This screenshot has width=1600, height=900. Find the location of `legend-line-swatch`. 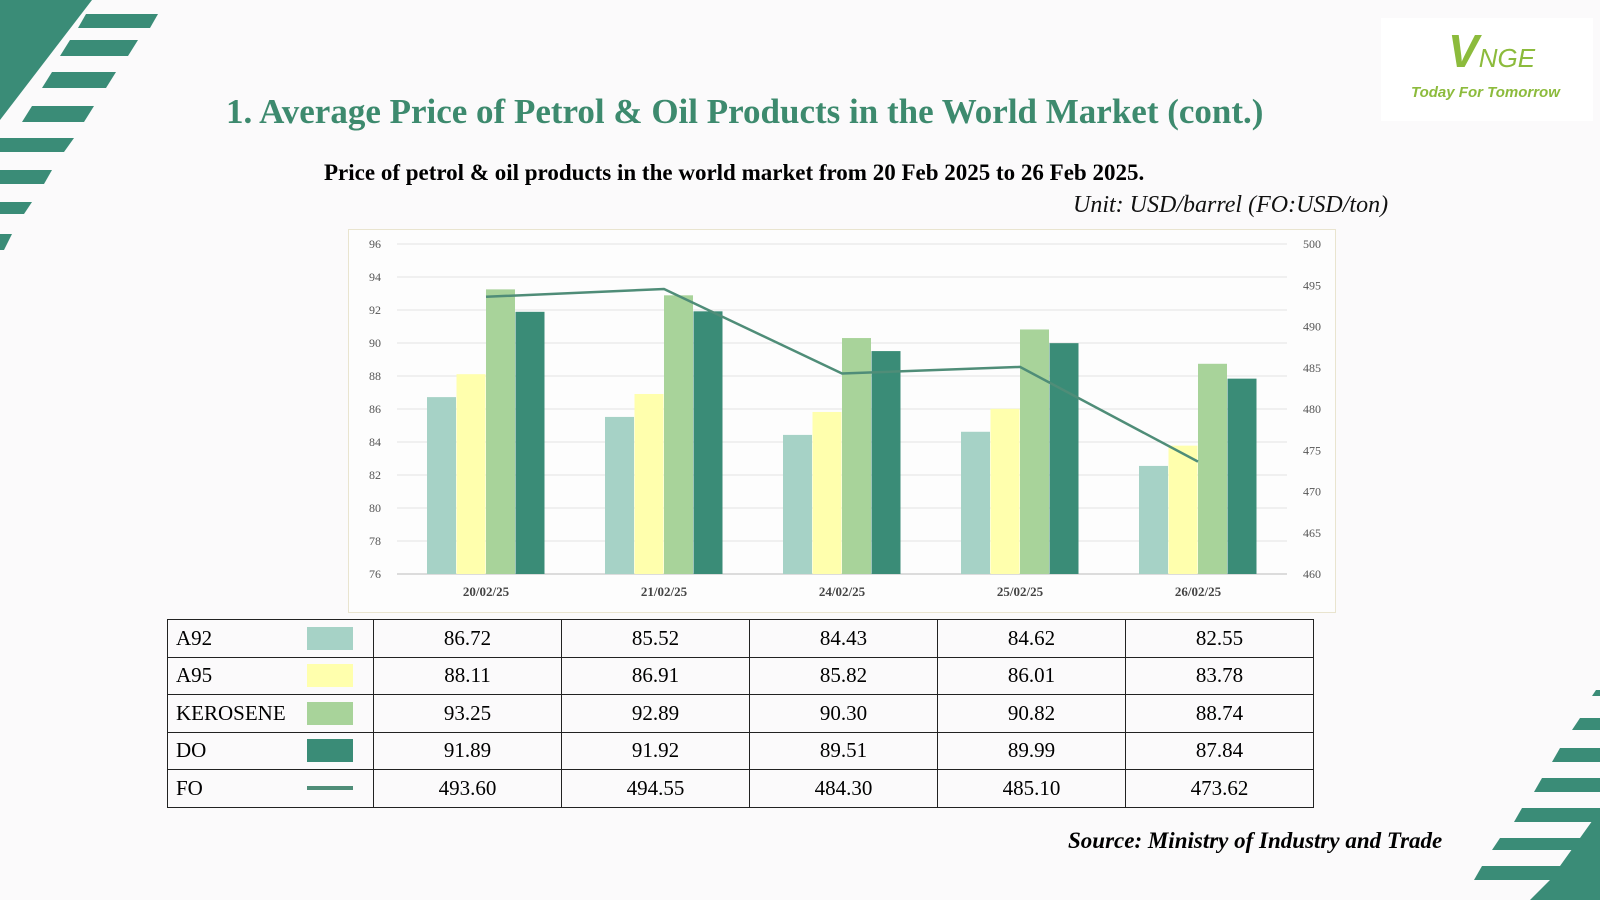

legend-line-swatch is located at coordinates (330, 788).